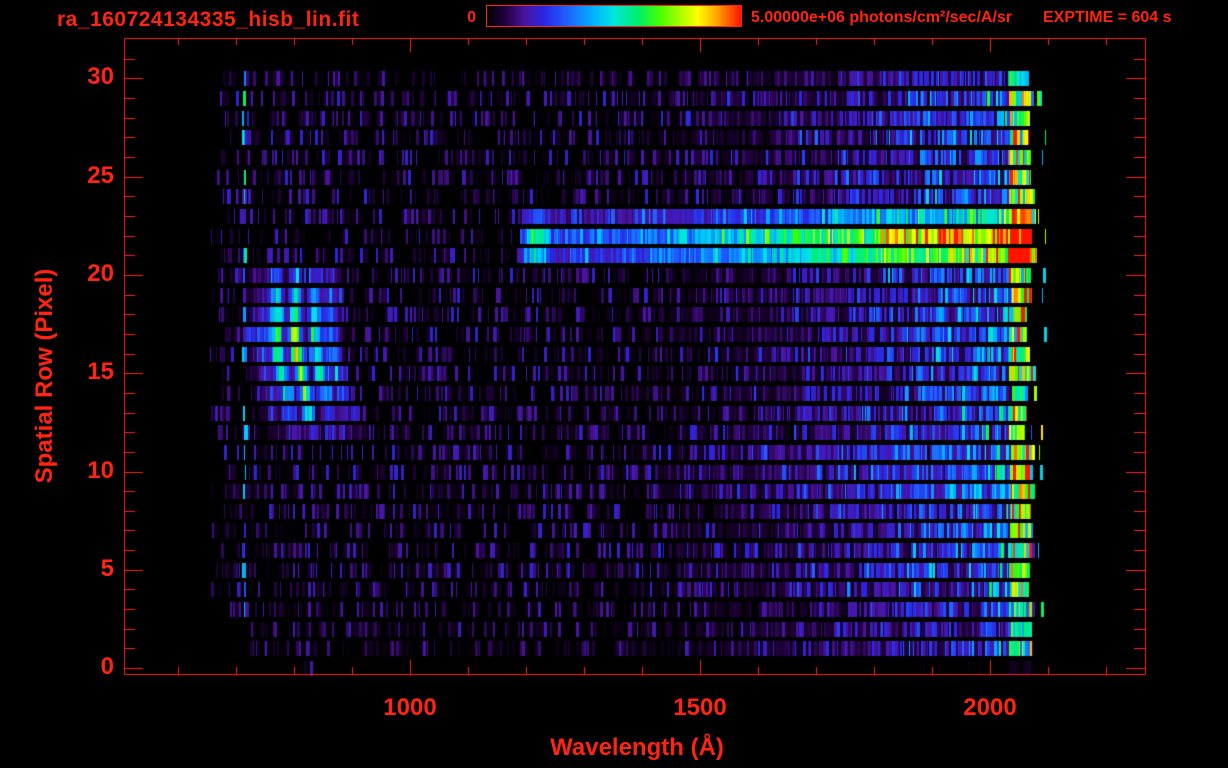 The width and height of the screenshot is (1228, 768). I want to click on x-tick-label: 1000, so click(410, 707).